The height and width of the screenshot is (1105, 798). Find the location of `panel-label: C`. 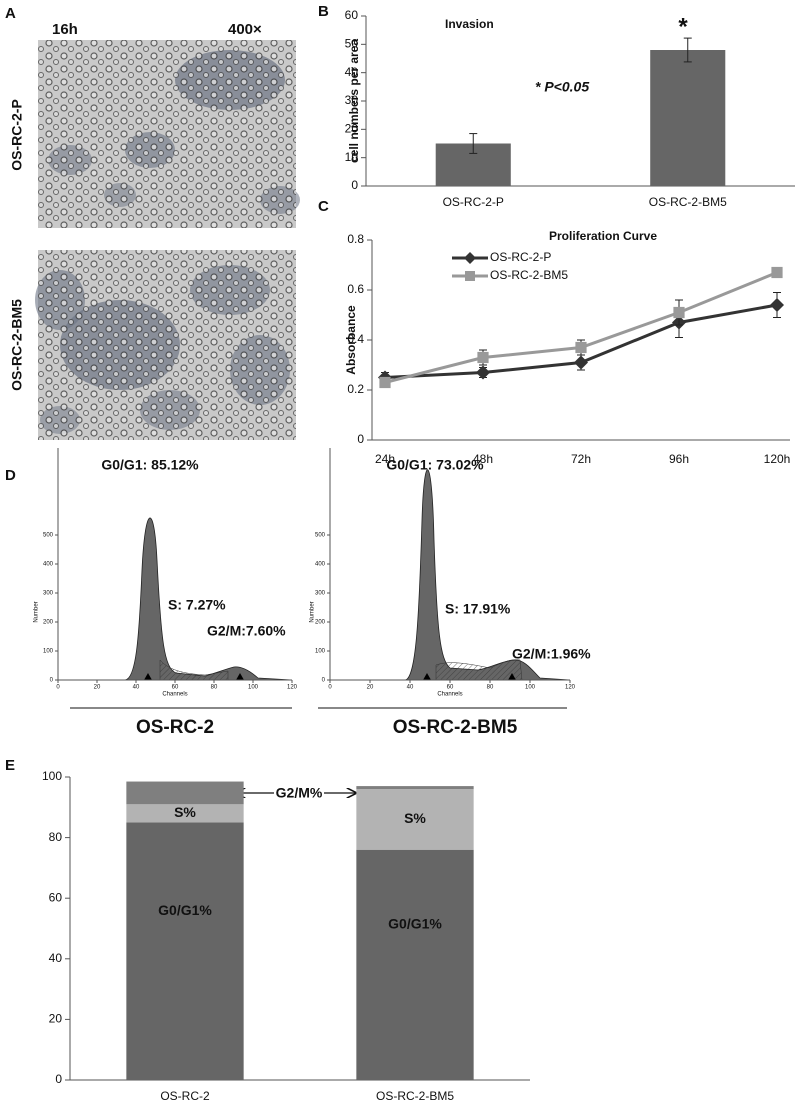

panel-label: C is located at coordinates (323, 206).